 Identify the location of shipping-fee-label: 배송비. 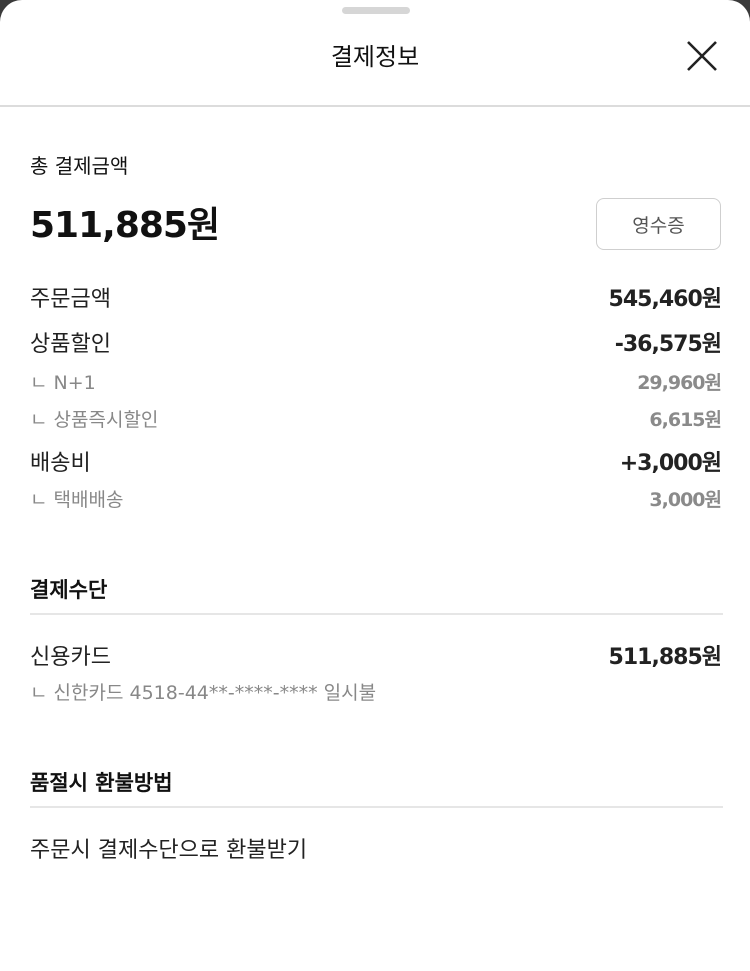
(60, 463).